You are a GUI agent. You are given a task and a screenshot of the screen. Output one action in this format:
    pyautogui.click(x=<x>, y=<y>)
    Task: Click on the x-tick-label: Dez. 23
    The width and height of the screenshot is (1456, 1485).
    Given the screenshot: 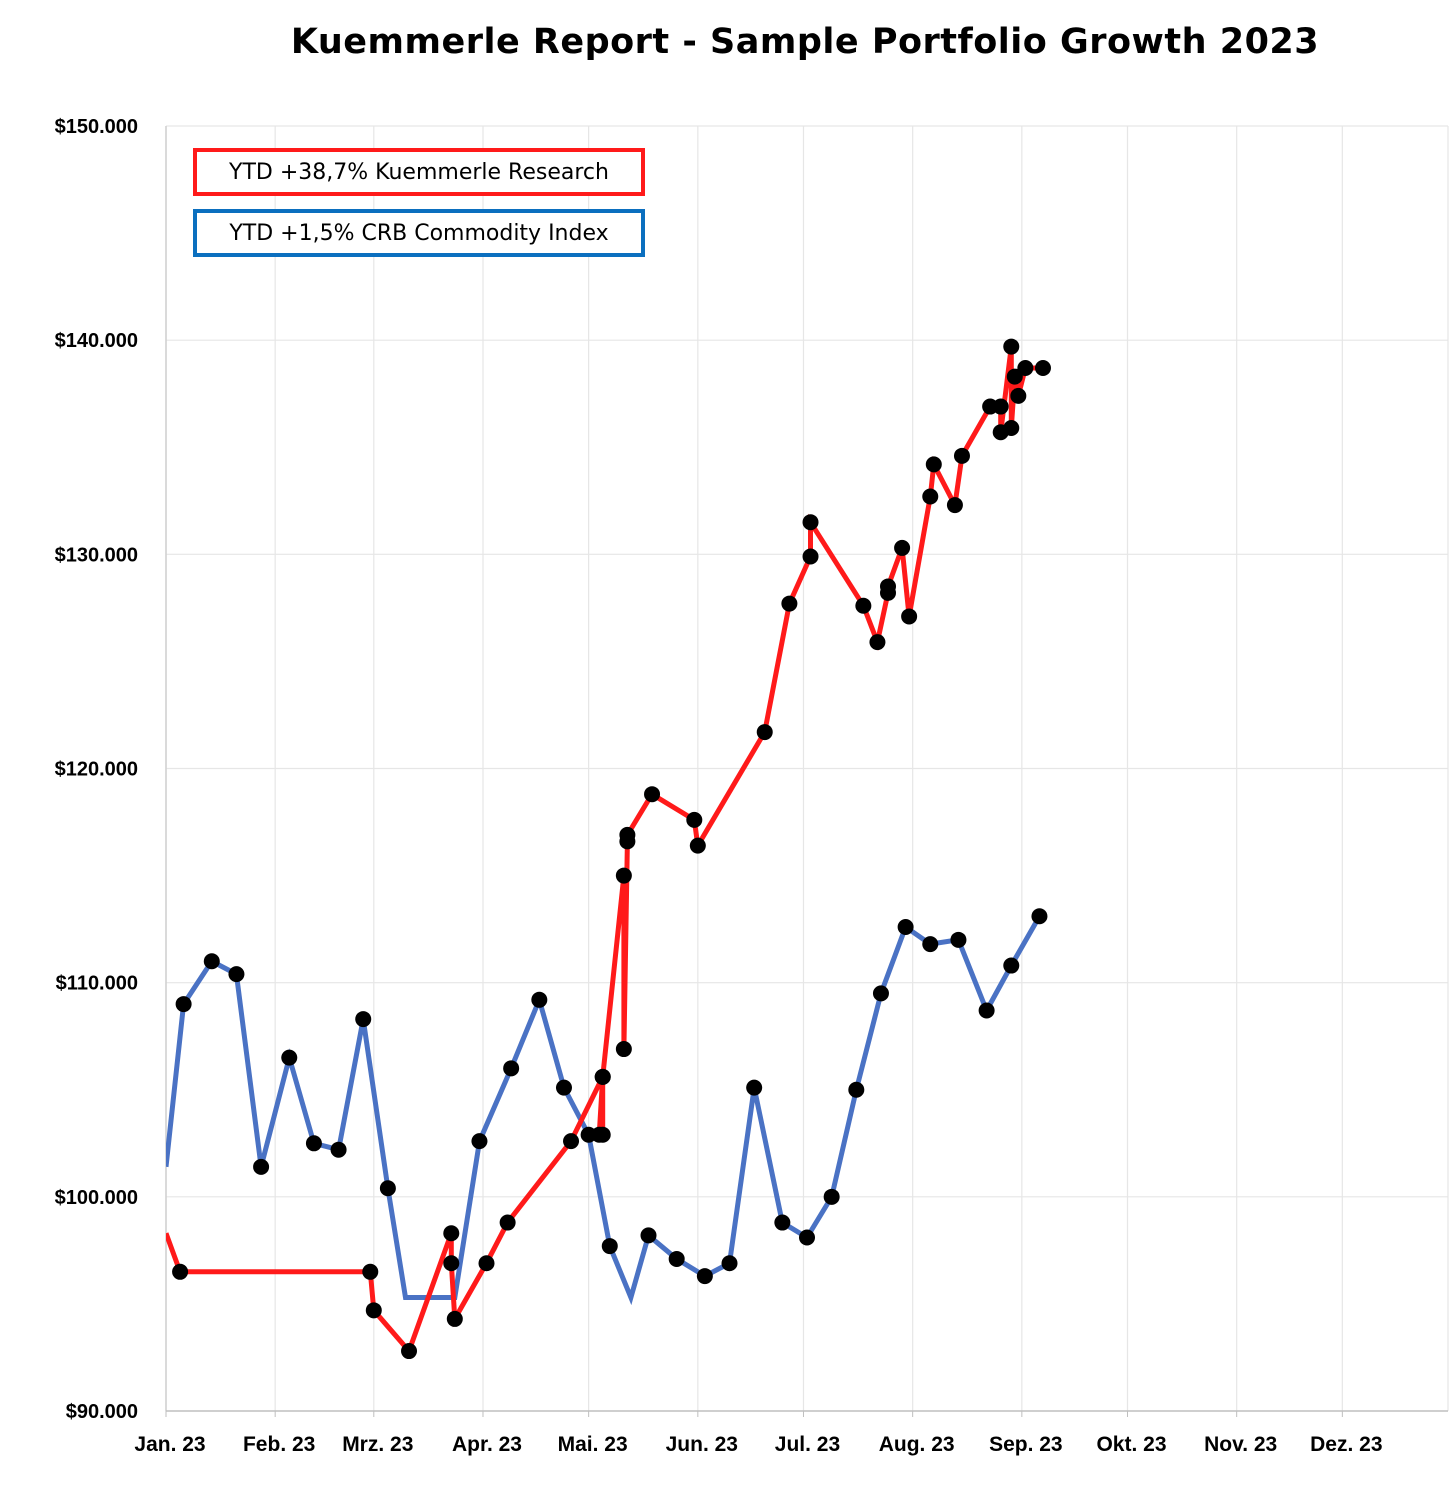 What is the action you would take?
    pyautogui.click(x=1346, y=1444)
    